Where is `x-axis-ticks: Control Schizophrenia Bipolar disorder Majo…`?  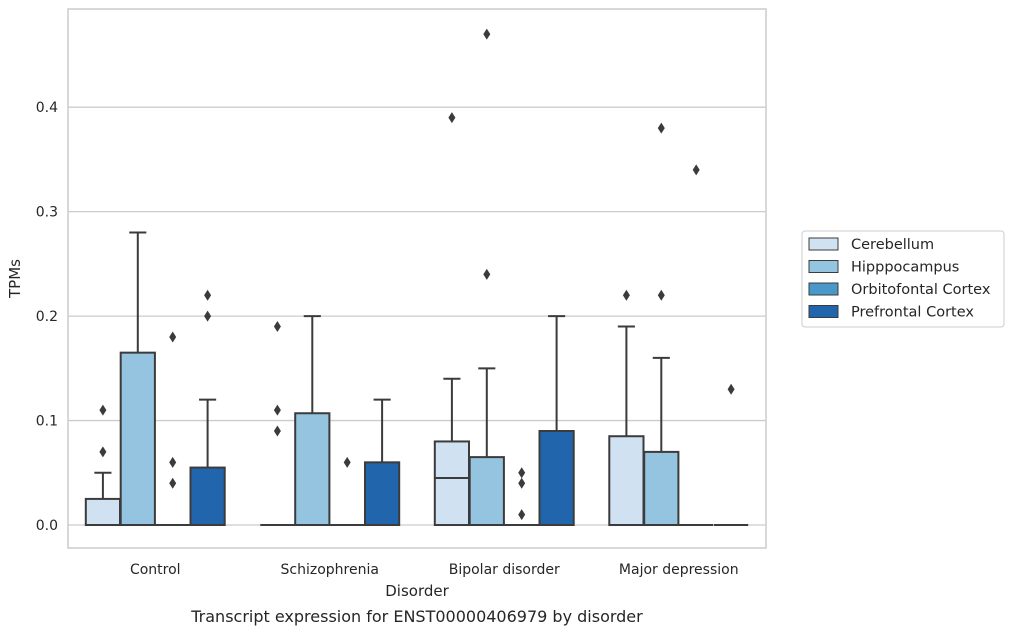
x-axis-ticks: Control Schizophrenia Bipolar disorder Majo… is located at coordinates (434, 570).